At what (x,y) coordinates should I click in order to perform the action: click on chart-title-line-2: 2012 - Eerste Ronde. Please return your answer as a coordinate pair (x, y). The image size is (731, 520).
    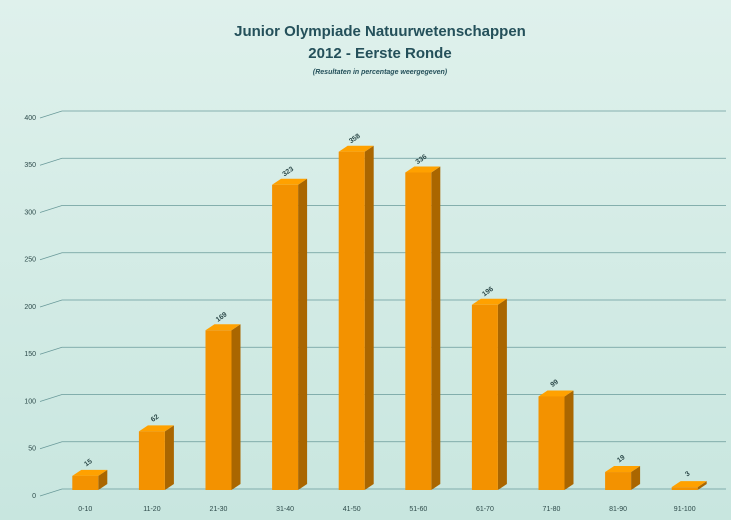
    Looking at the image, I should click on (379, 53).